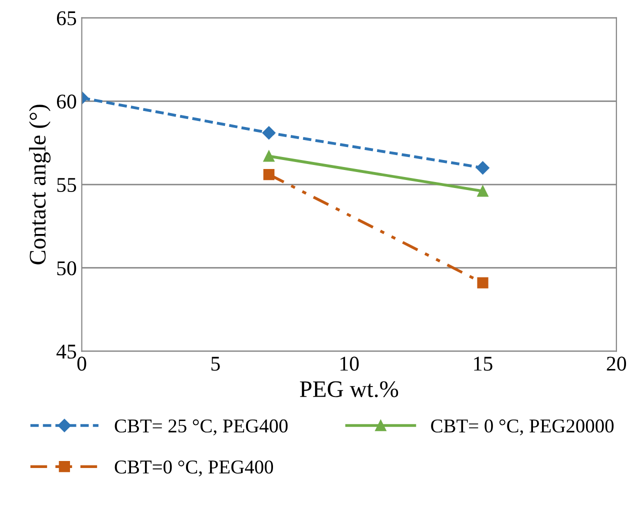 The image size is (629, 509). Describe the element at coordinates (201, 427) in the screenshot. I see `legend-label: CBT= 25 °C, PEG400` at that location.